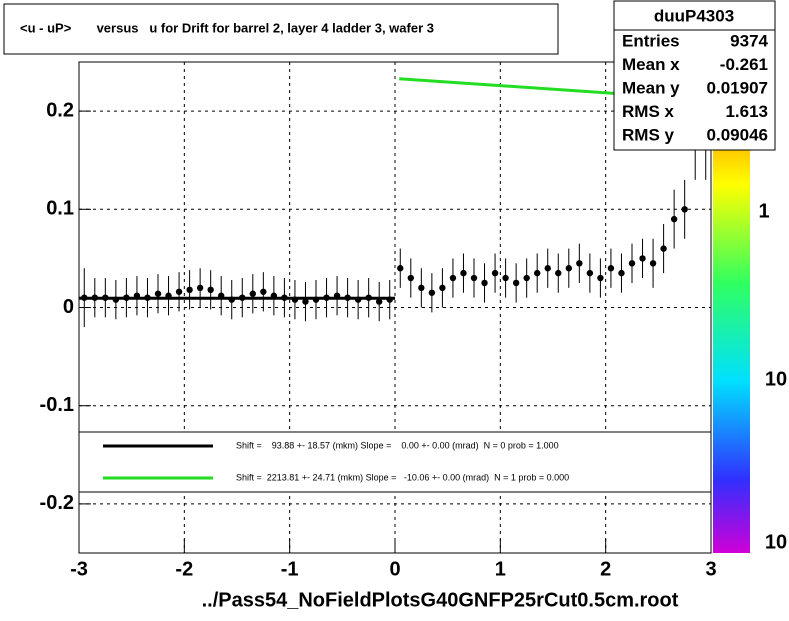 The width and height of the screenshot is (789, 621). I want to click on y-tick-label: 0.1, so click(60, 209).